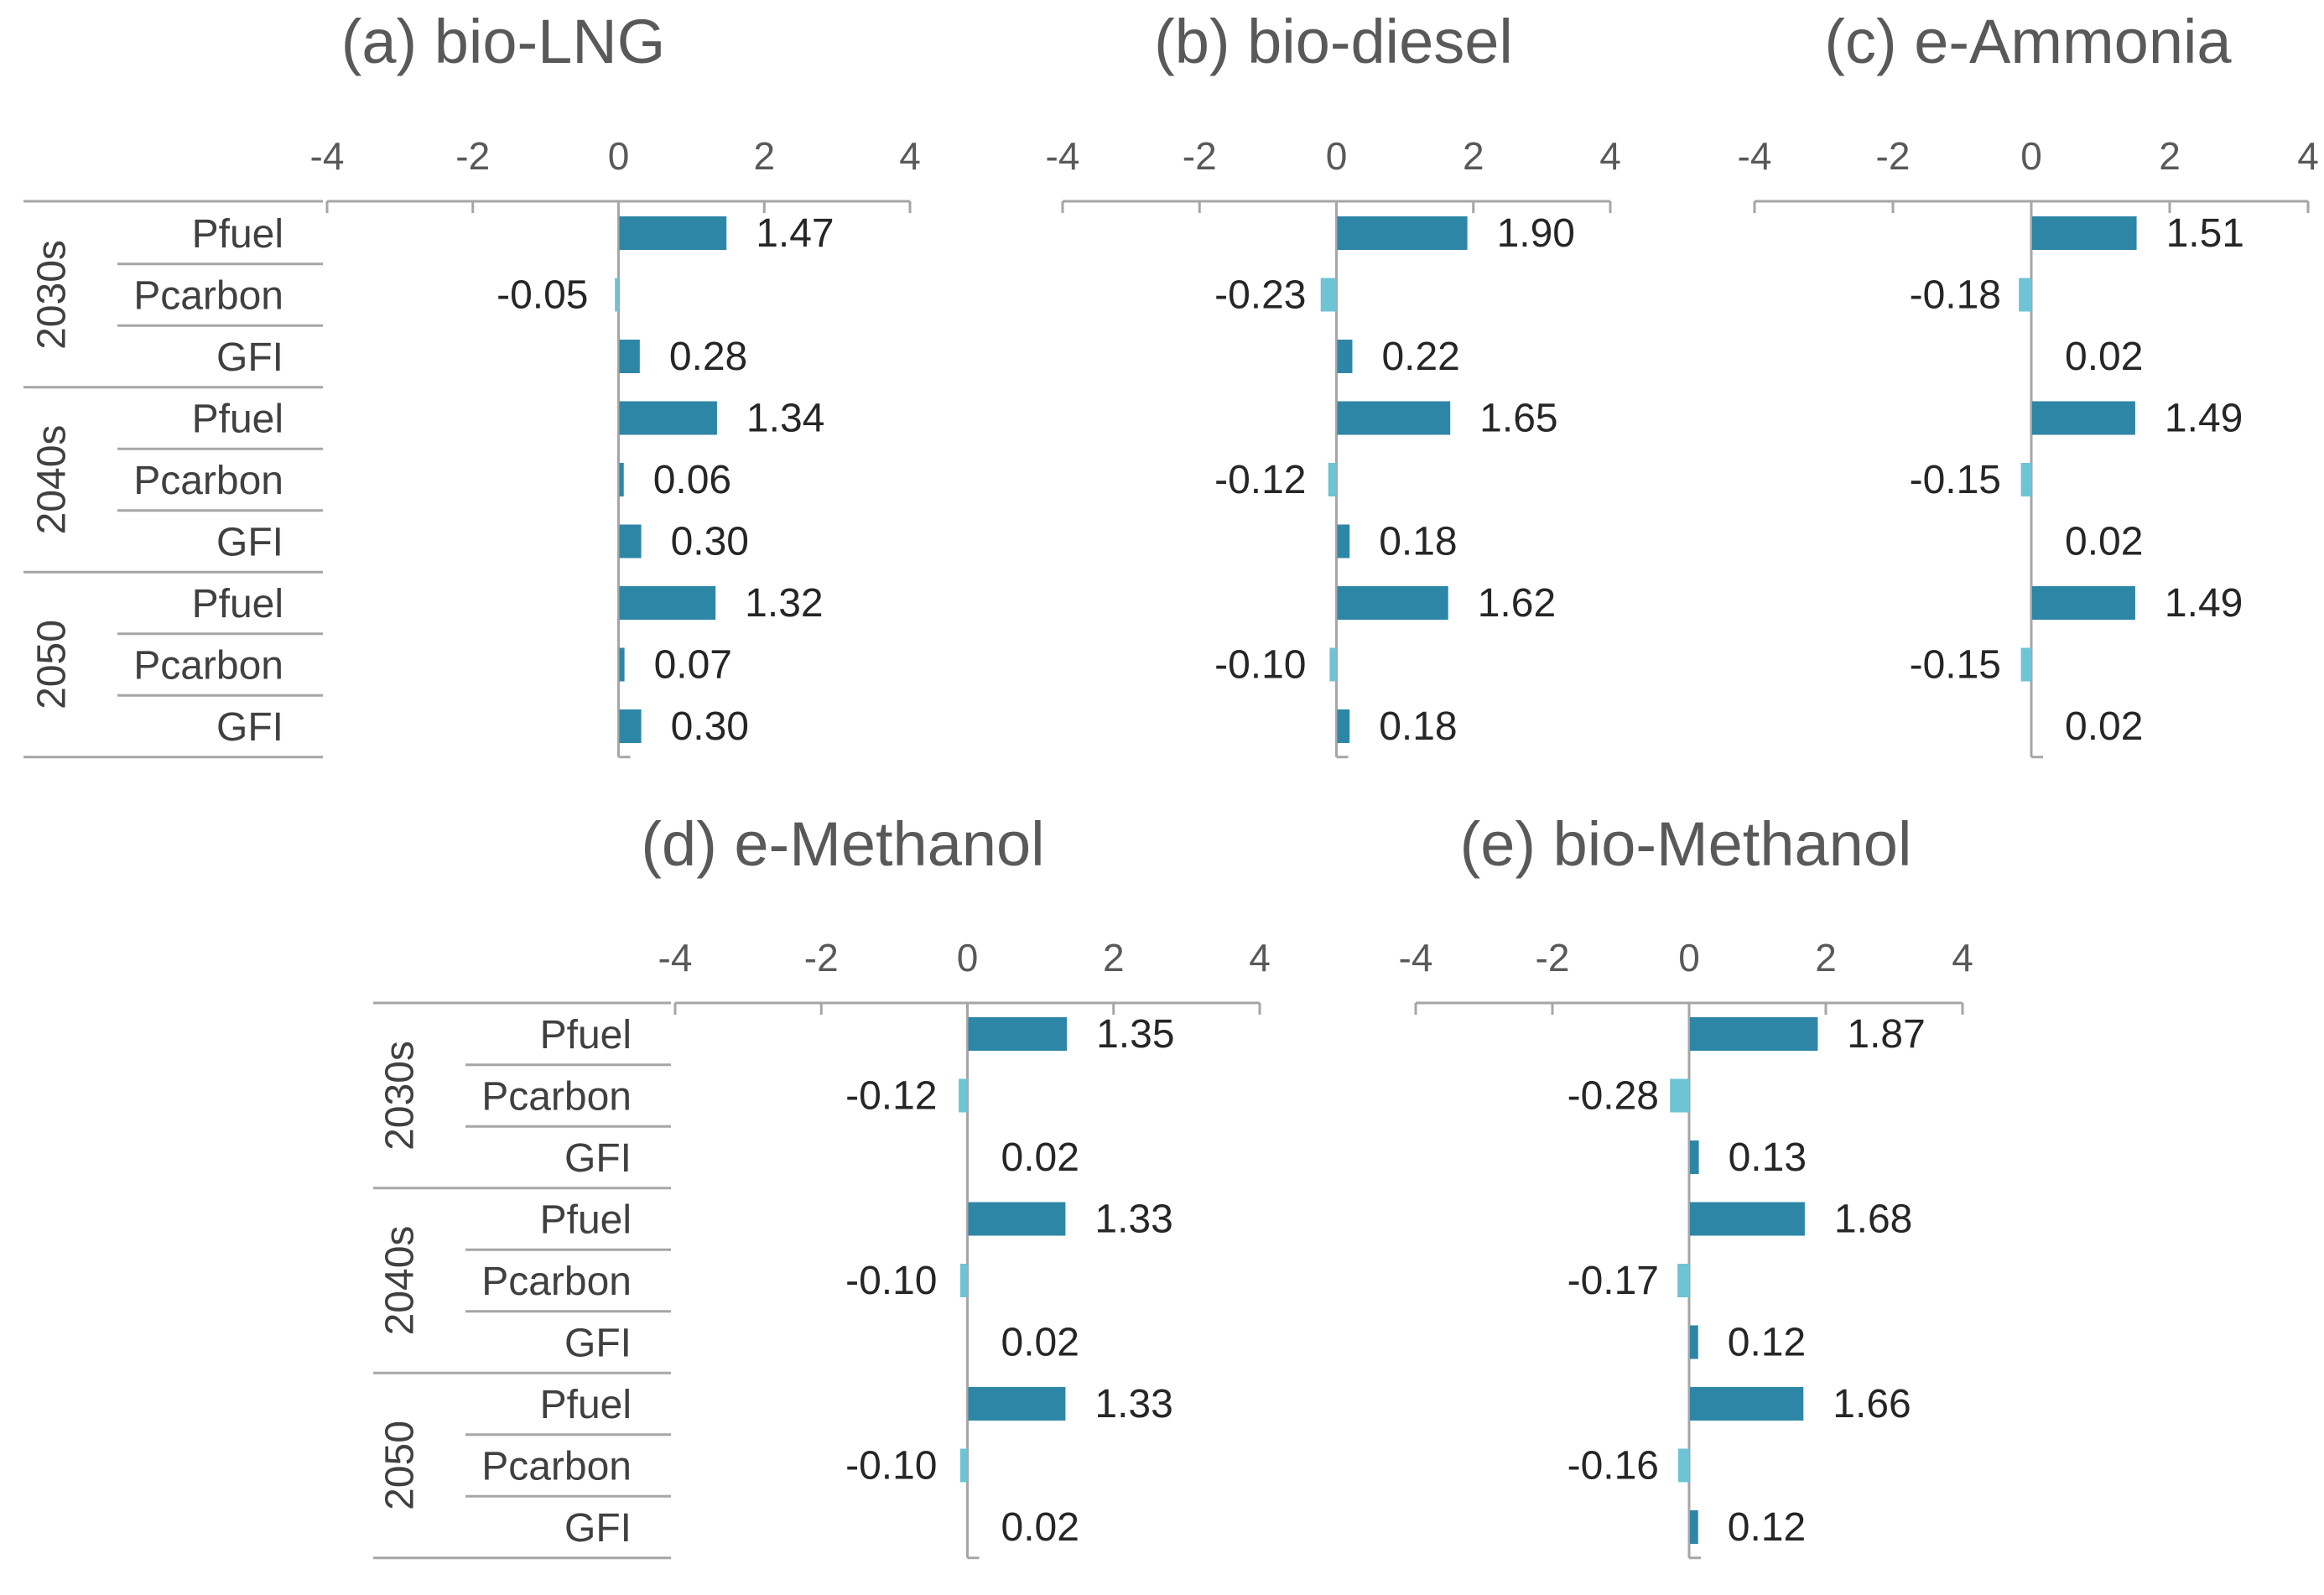  Describe the element at coordinates (1418, 542) in the screenshot. I see `data-label: 0.18` at that location.